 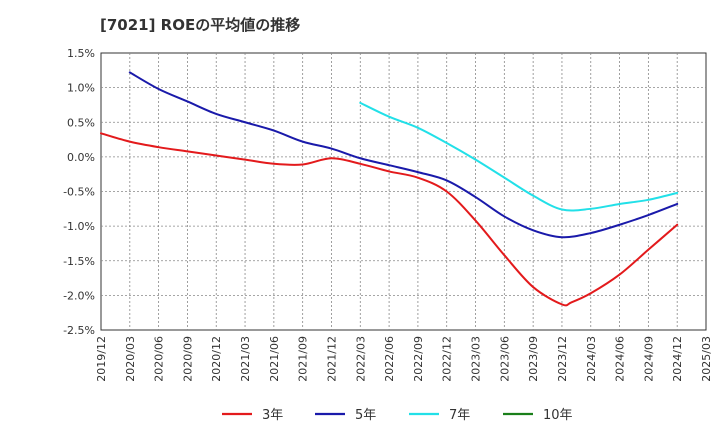 What do you see at coordinates (79, 295) in the screenshot?
I see `y-tick-label: -2.0%` at bounding box center [79, 295].